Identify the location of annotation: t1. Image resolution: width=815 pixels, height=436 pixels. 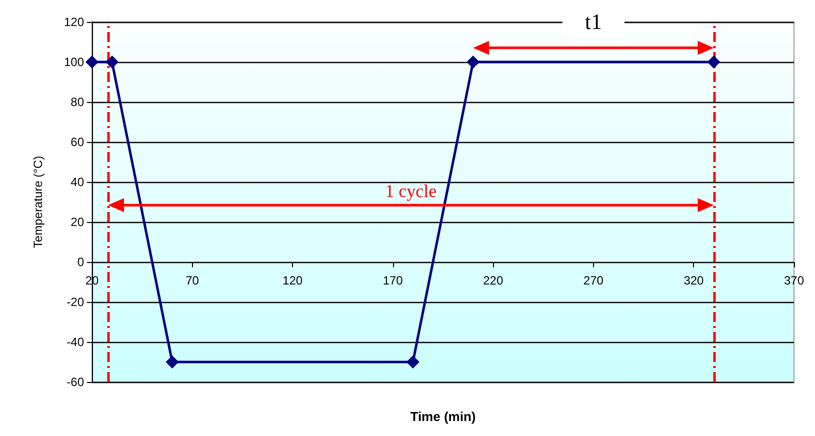
(593, 21).